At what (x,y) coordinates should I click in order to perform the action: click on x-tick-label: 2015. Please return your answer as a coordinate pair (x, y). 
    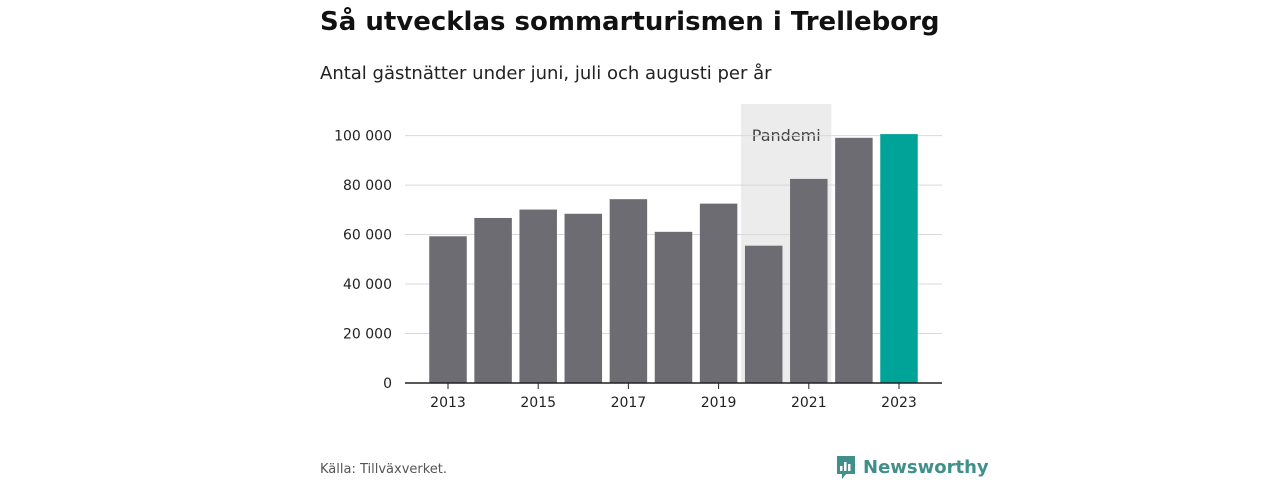
    Looking at the image, I should click on (538, 403).